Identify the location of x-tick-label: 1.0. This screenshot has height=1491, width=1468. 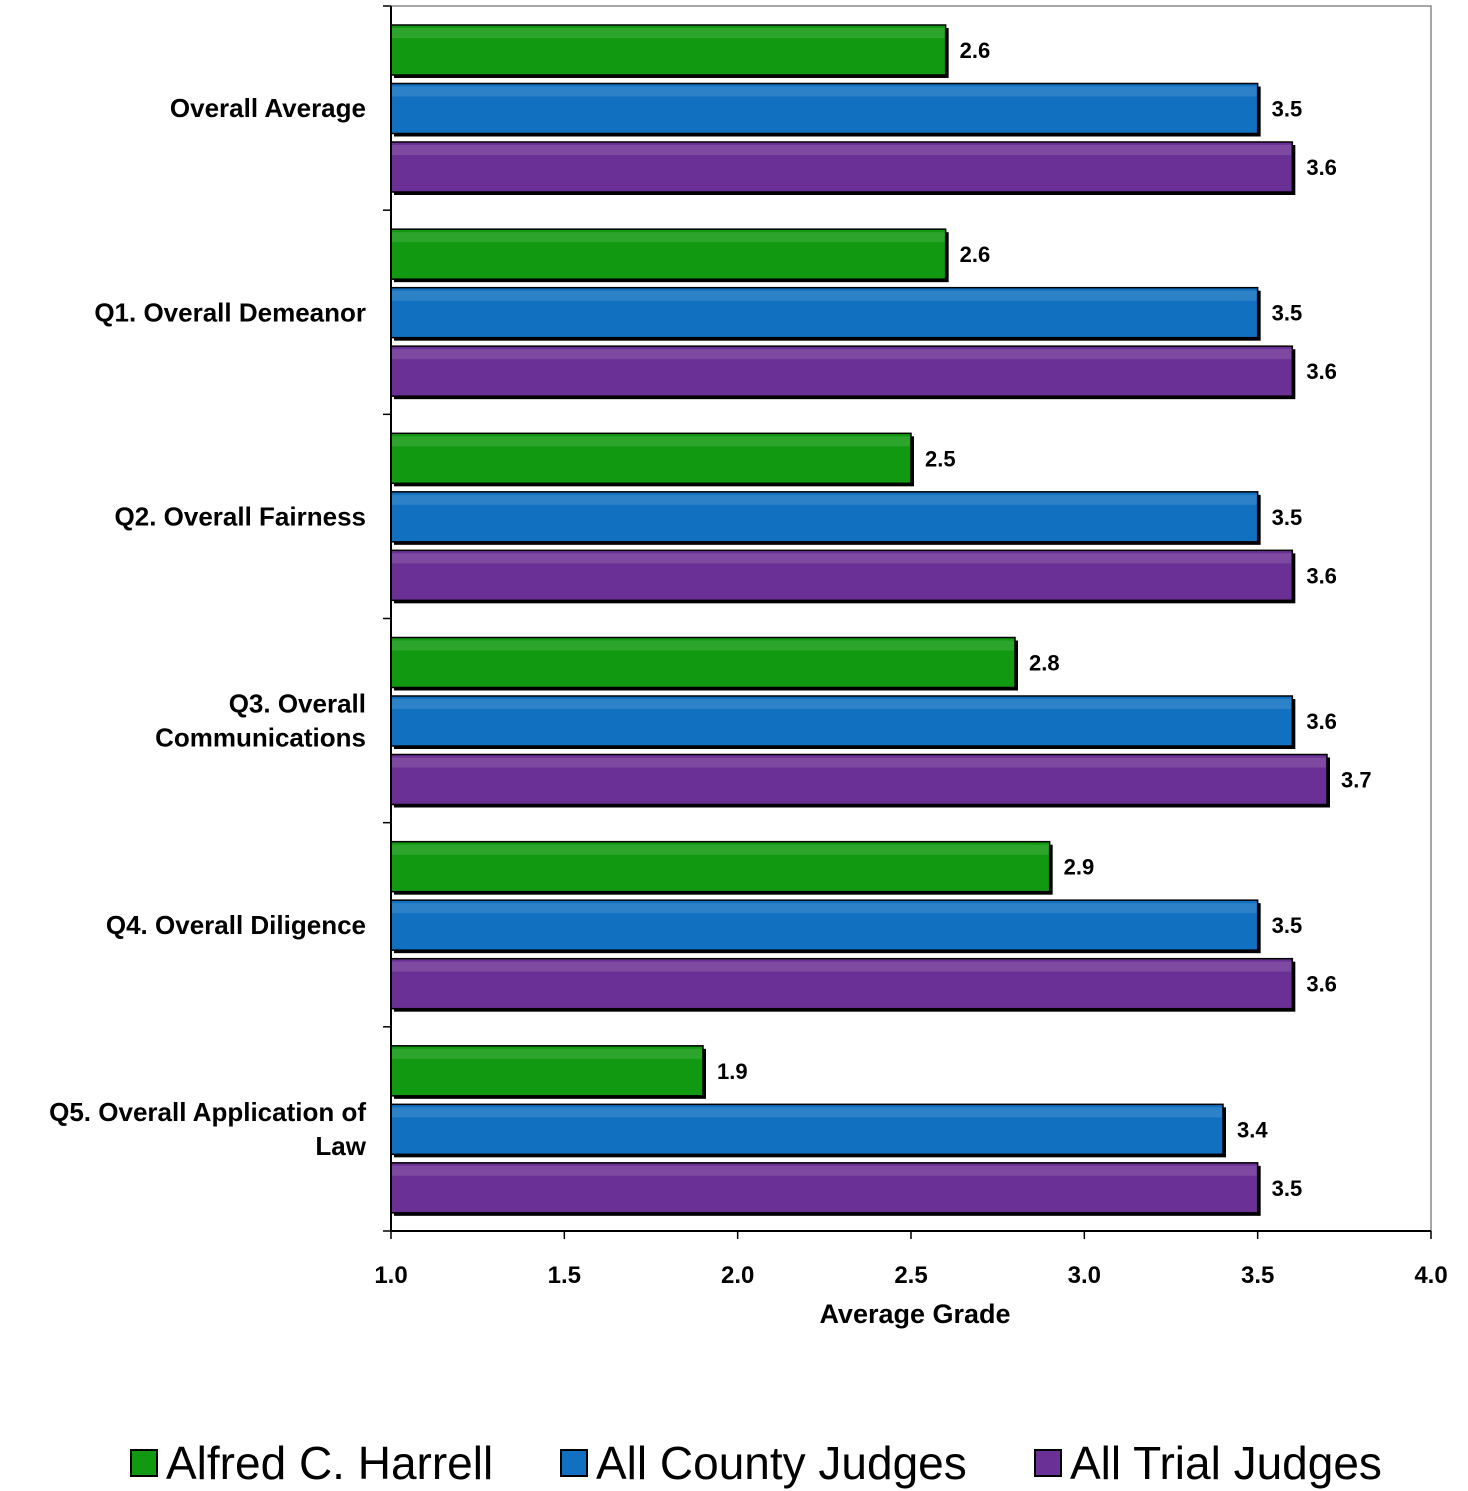
(390, 1275).